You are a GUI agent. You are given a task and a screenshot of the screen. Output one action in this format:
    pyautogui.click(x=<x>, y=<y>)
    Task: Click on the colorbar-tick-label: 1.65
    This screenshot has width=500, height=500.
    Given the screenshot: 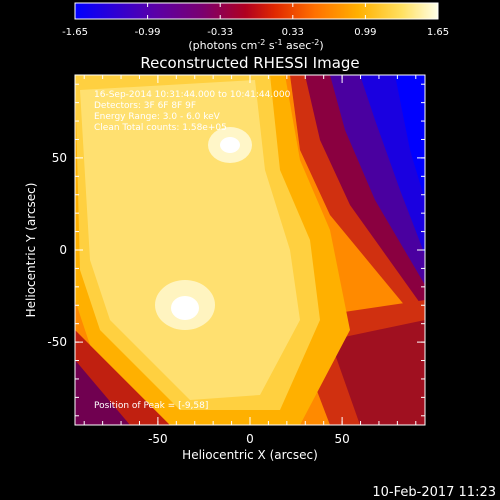 What is the action you would take?
    pyautogui.click(x=438, y=32)
    